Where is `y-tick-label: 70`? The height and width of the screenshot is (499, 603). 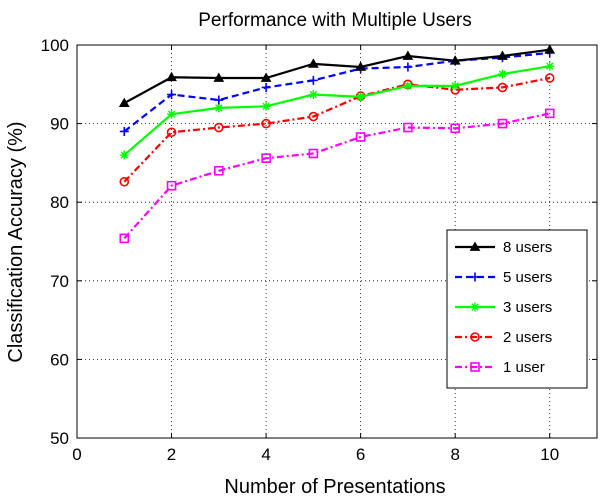 y-tick-label: 70 is located at coordinates (59, 281).